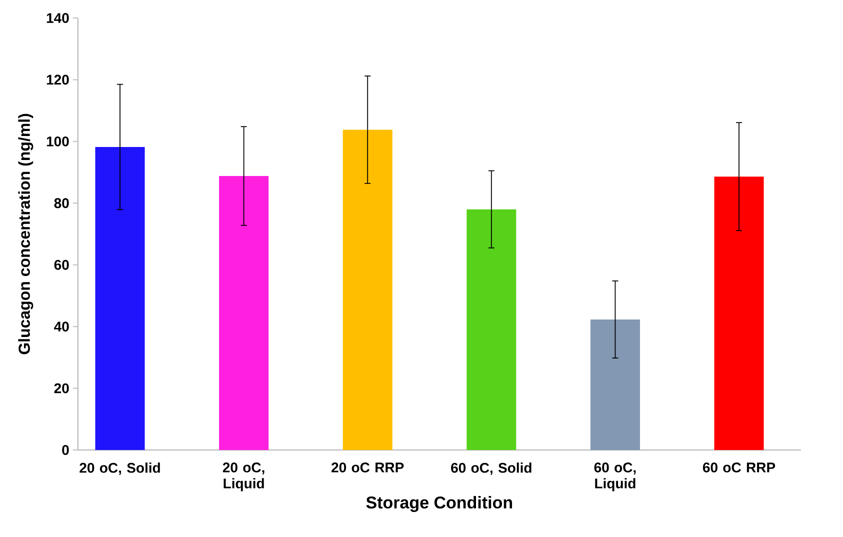 The height and width of the screenshot is (537, 843). What do you see at coordinates (65, 450) in the screenshot?
I see `y-tick-label: 0` at bounding box center [65, 450].